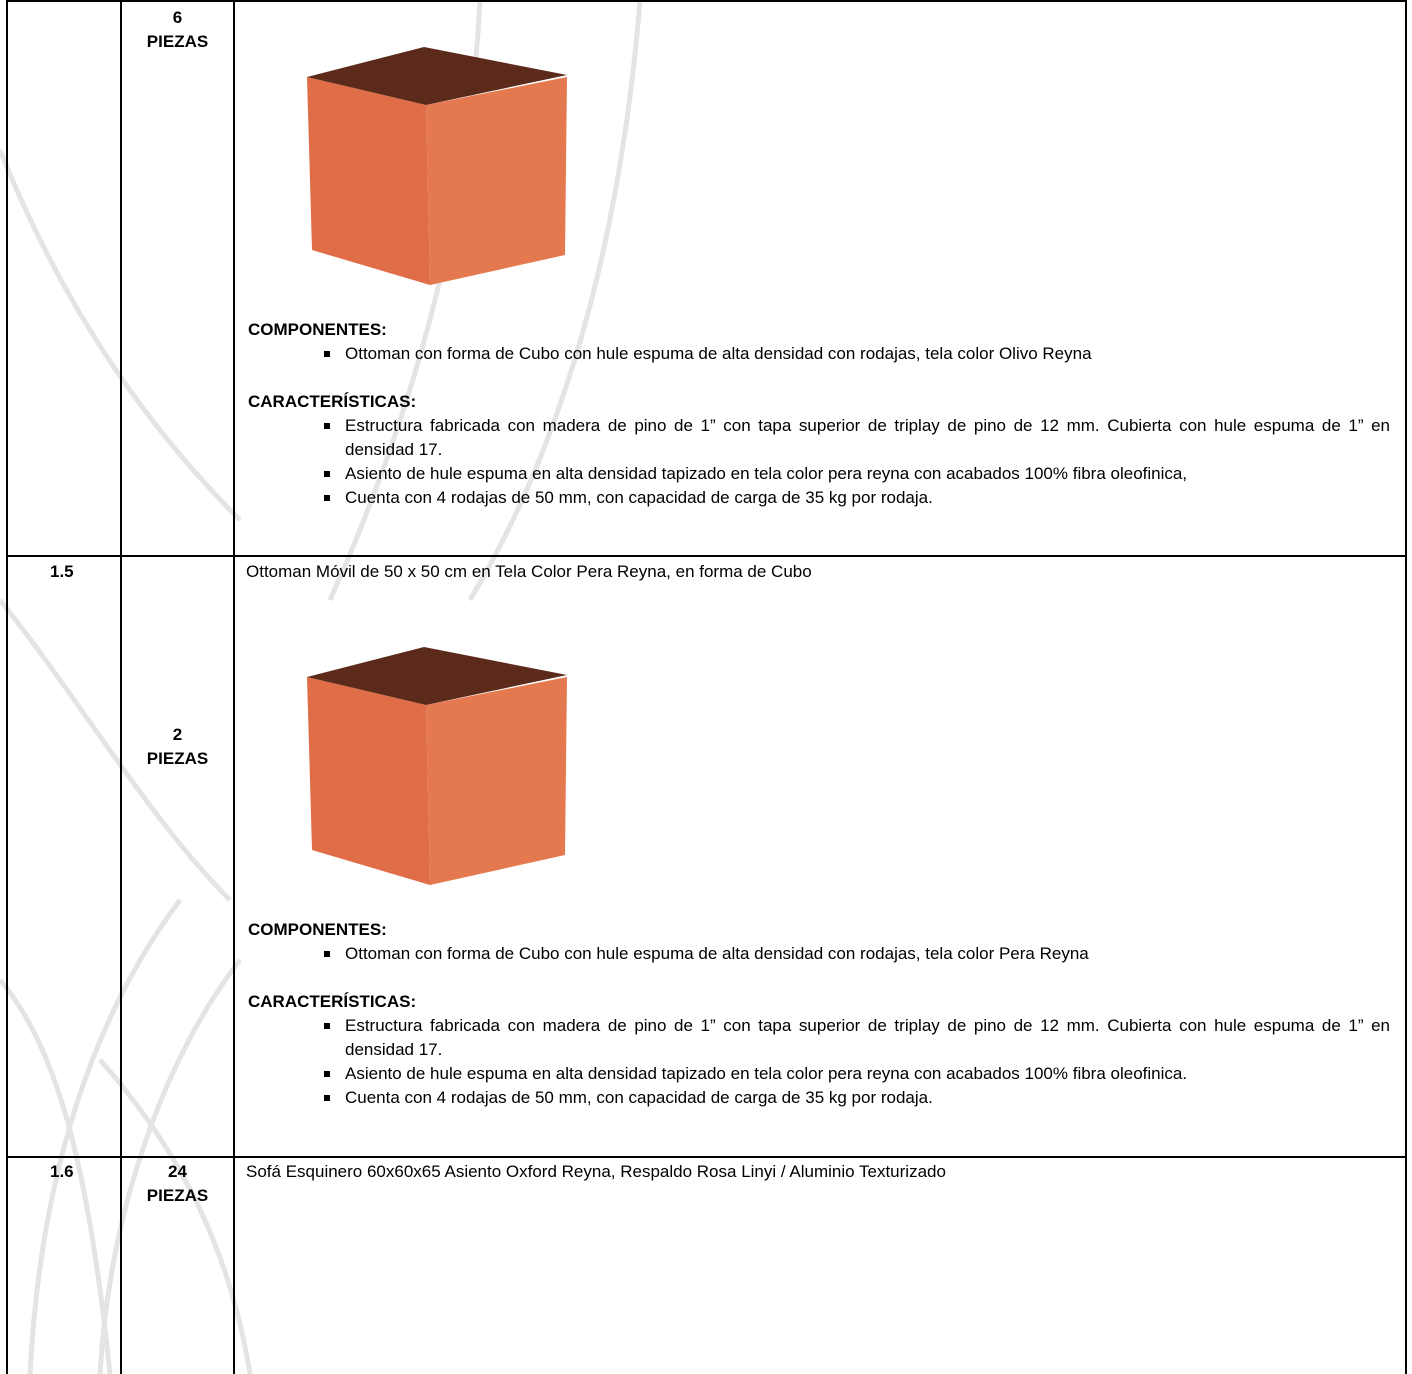  What do you see at coordinates (62, 571) in the screenshot?
I see `item-number: 1.5` at bounding box center [62, 571].